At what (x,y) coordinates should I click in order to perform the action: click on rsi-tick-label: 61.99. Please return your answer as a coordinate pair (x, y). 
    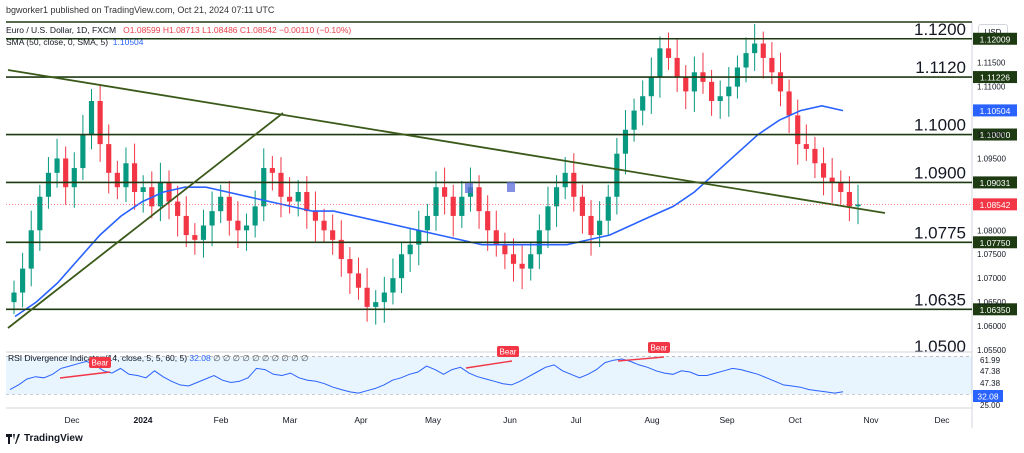
    Looking at the image, I should click on (990, 360).